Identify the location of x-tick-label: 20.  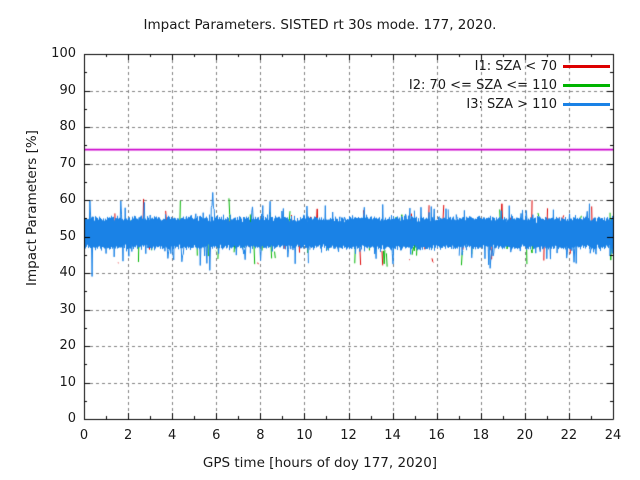
(525, 435).